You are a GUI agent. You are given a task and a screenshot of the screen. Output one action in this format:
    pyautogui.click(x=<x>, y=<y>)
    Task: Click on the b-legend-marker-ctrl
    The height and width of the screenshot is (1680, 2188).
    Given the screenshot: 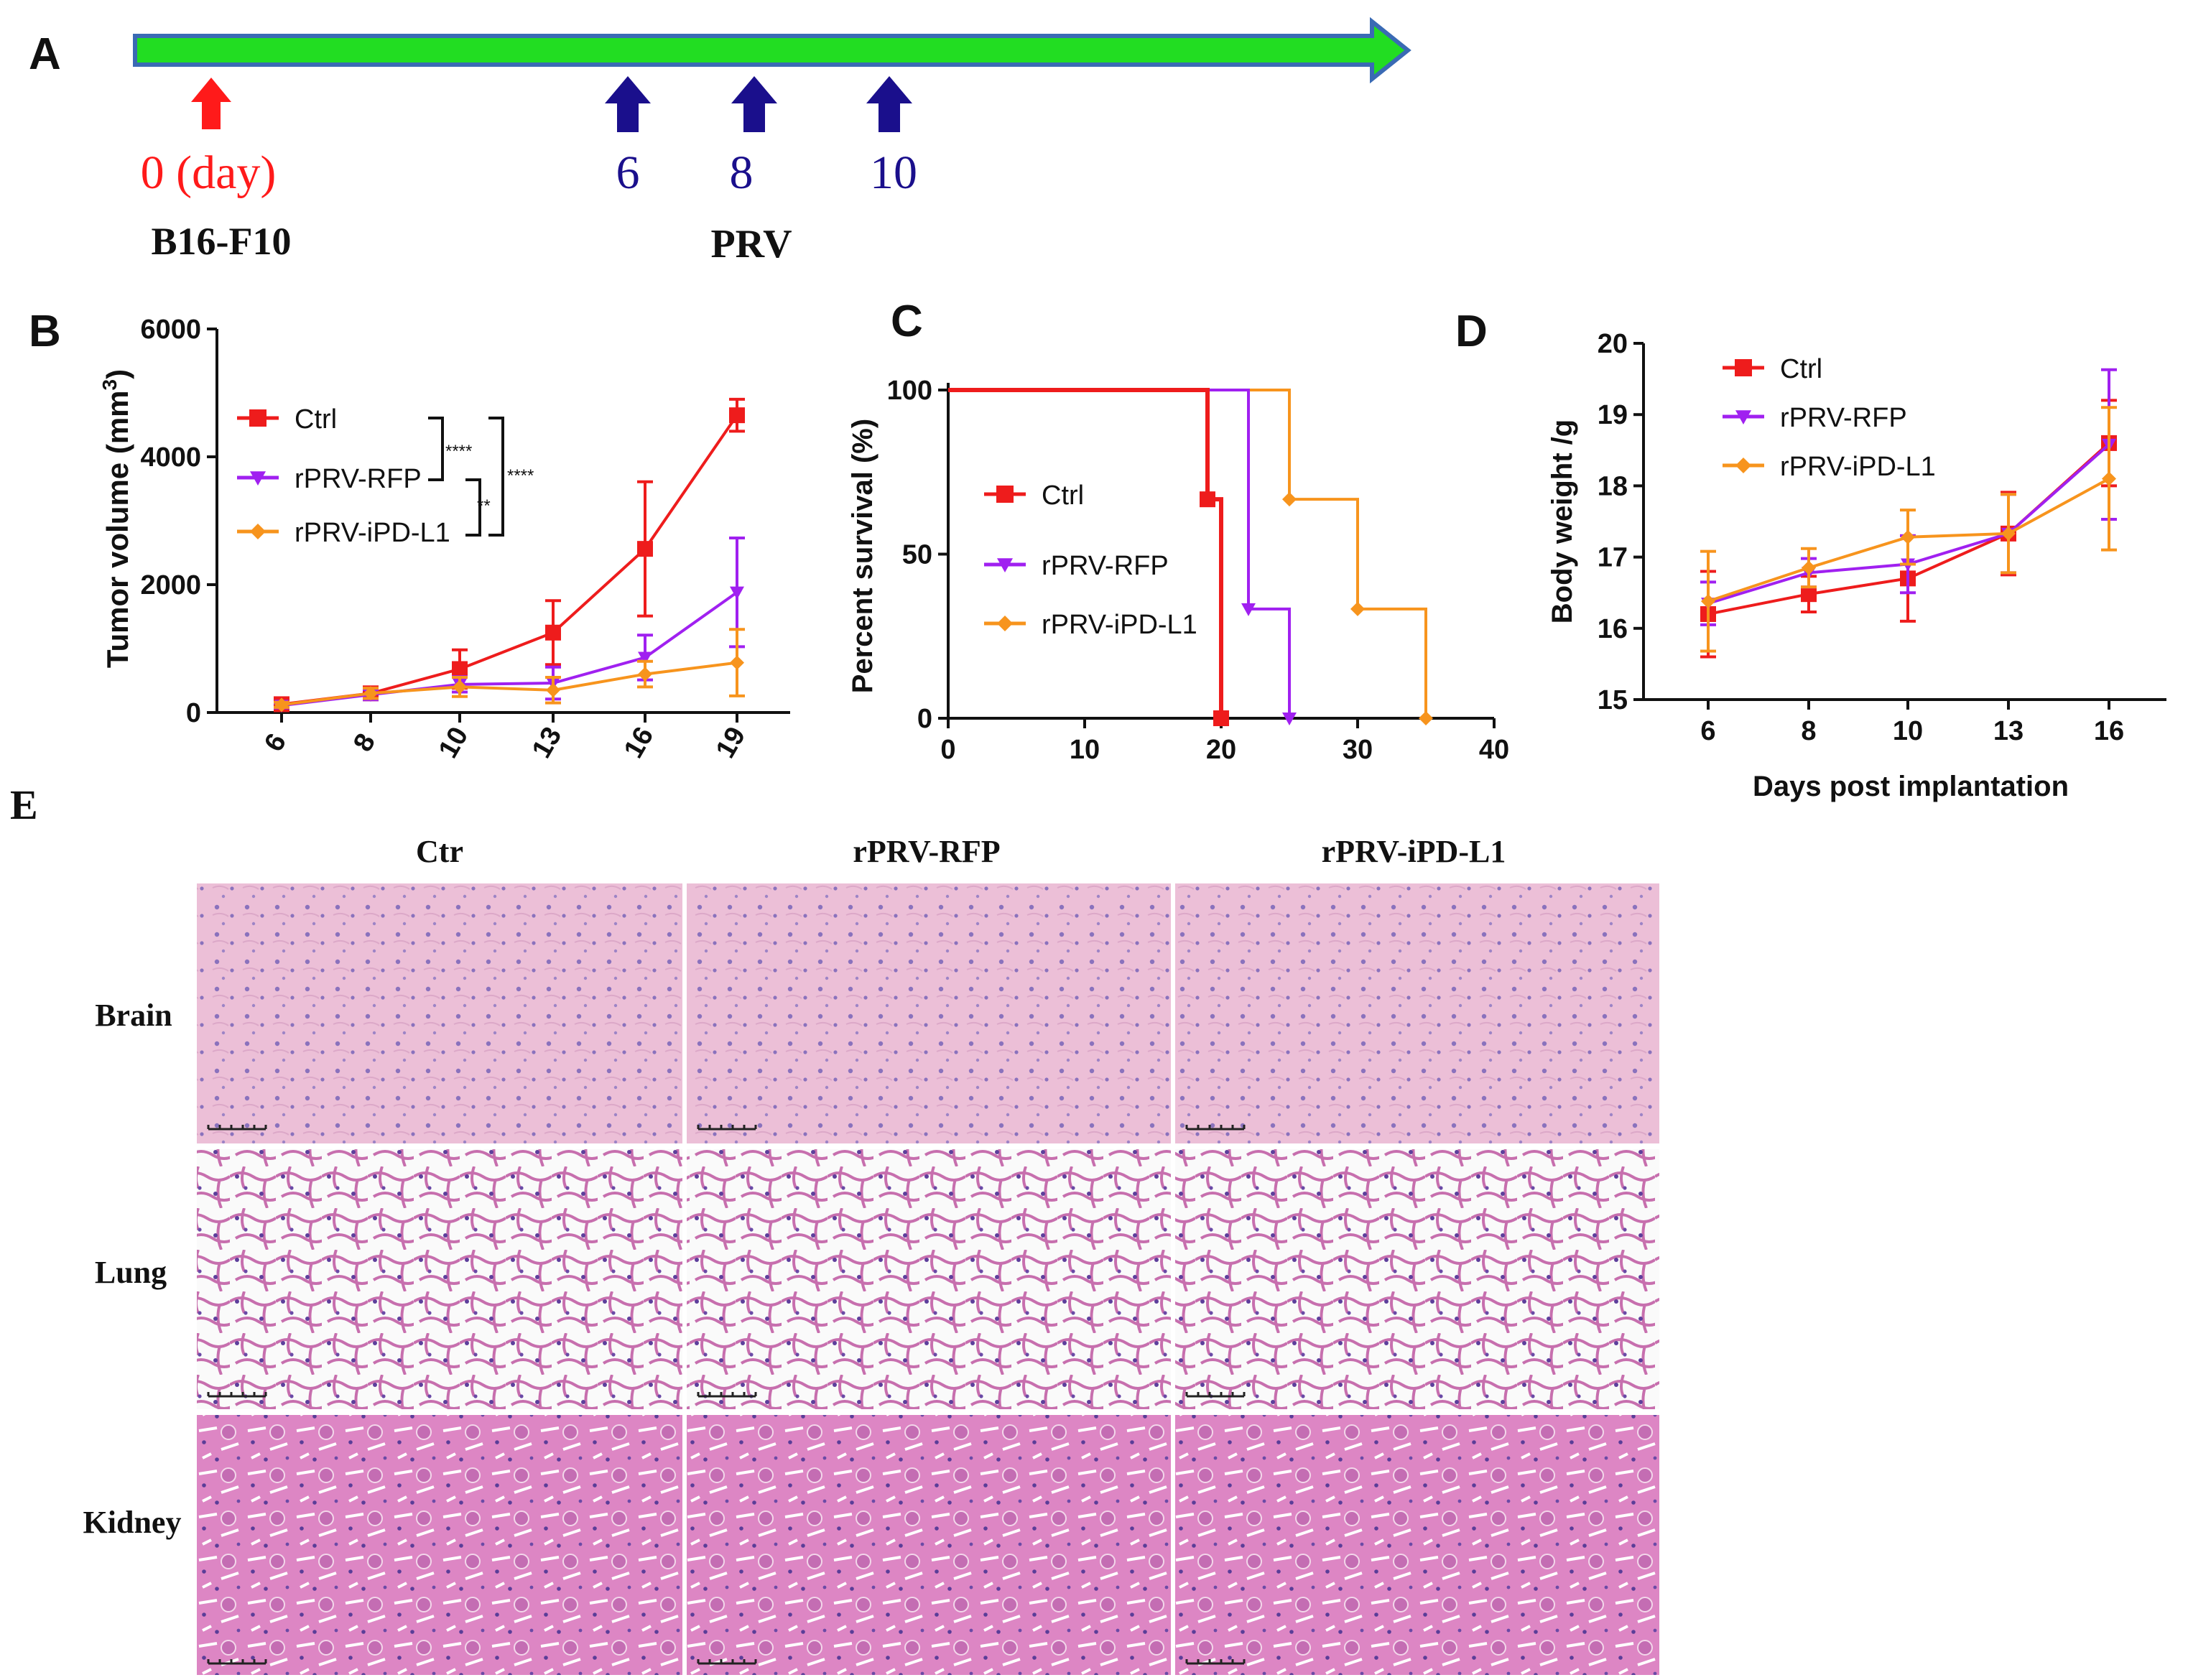 What is the action you would take?
    pyautogui.click(x=257, y=418)
    